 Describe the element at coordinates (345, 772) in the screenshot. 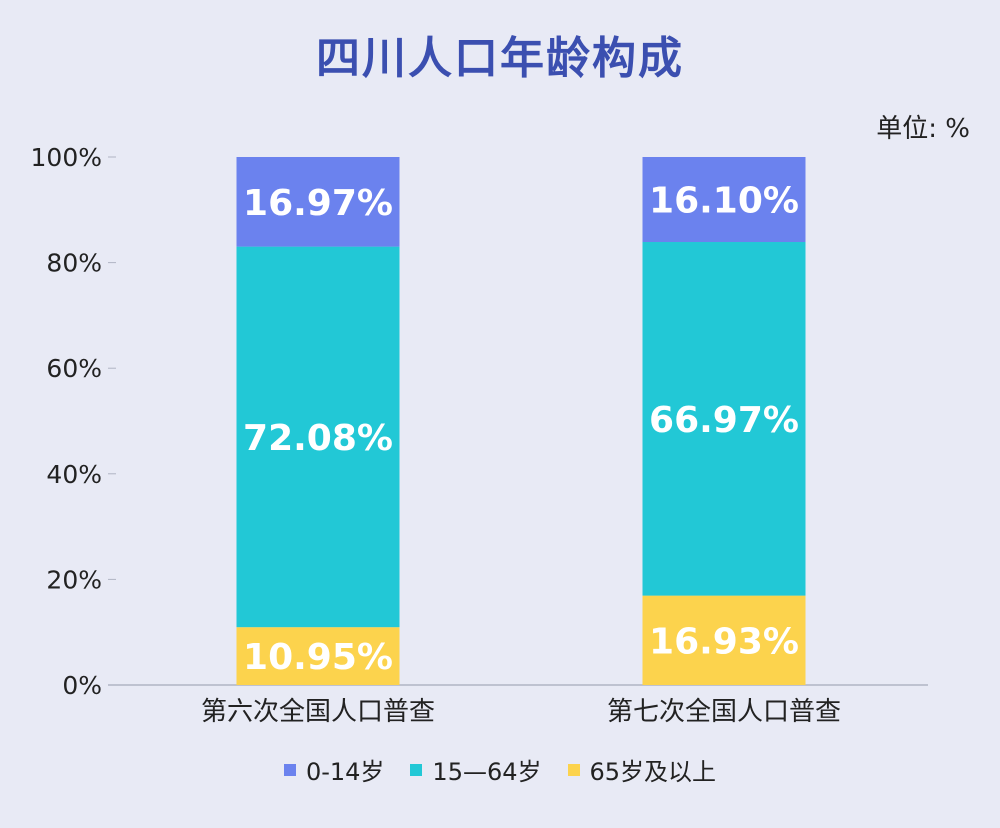

I see `legend-label-0-14: 0-14岁` at that location.